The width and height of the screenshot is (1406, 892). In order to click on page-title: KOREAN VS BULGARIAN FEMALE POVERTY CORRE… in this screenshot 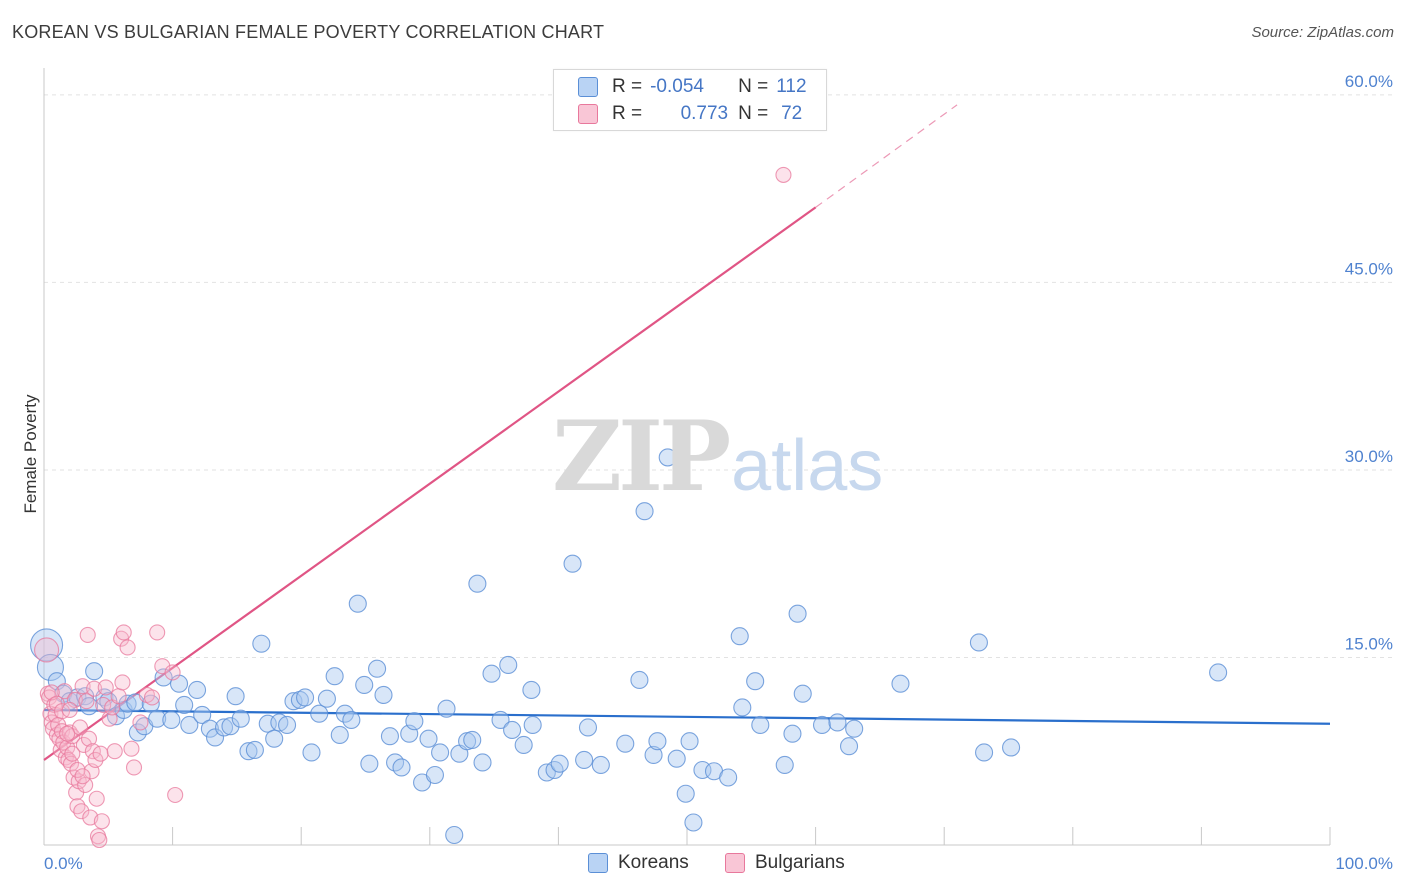, I will do `click(308, 32)`.